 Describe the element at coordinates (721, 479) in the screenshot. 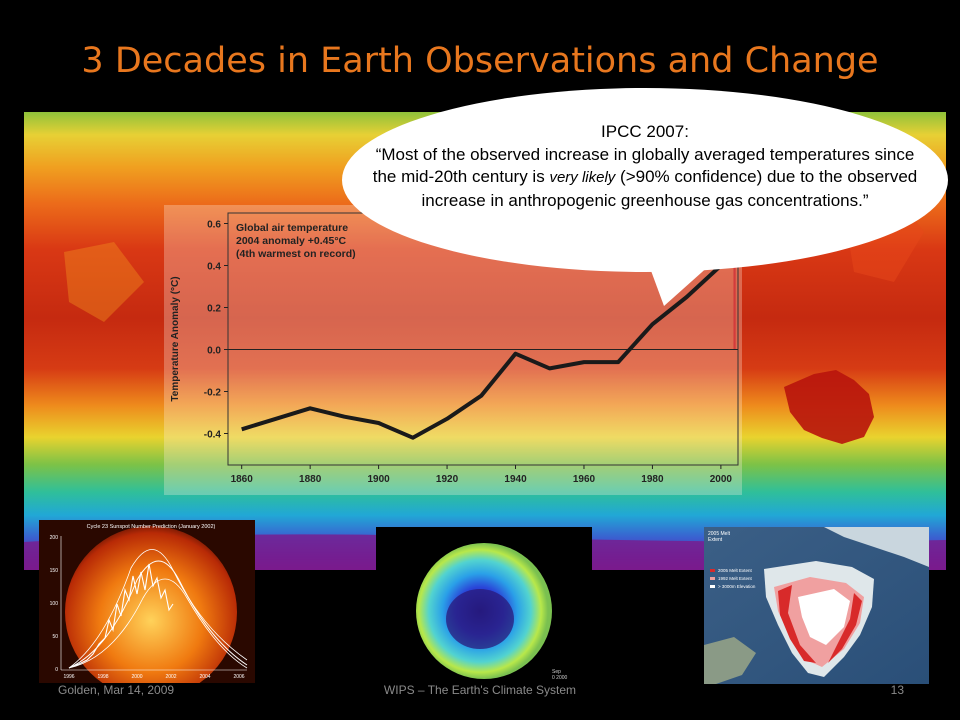

I see `x-tick-label: 2000` at that location.